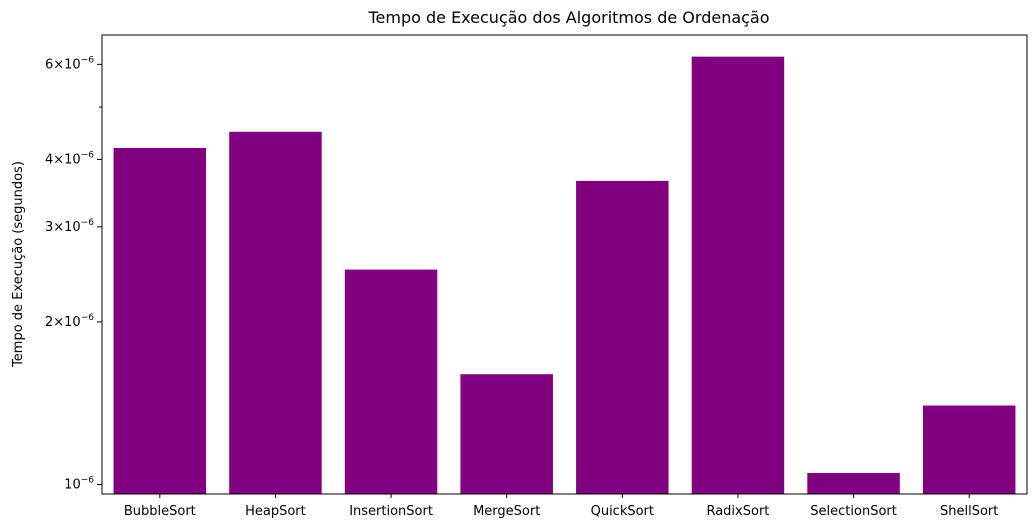  What do you see at coordinates (73, 273) in the screenshot?
I see `y-ticks-group: 10−6 2×10⁻⁶ 3×10⁻⁶ 4×10⁻⁶ 6×10⁻⁶` at bounding box center [73, 273].